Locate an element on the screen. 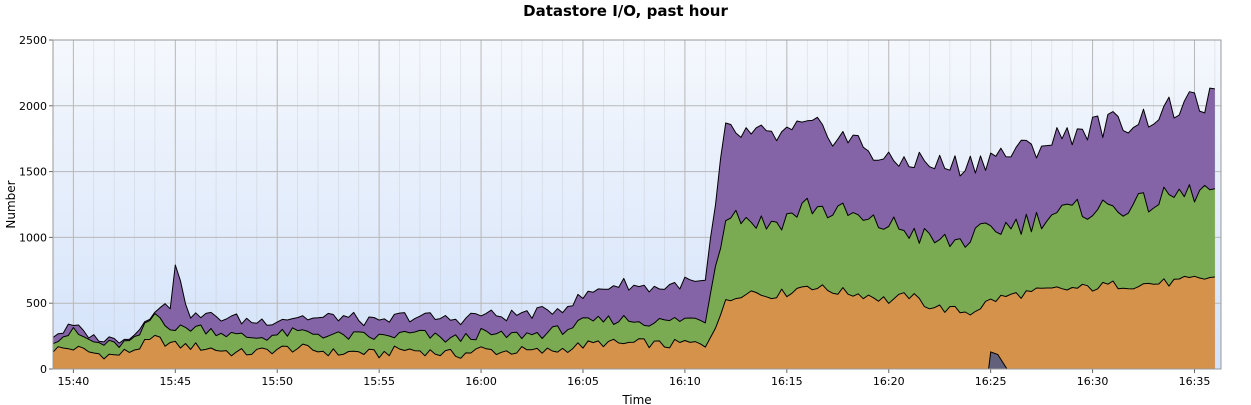 This screenshot has width=1251, height=405. y-tick-label: 1000 is located at coordinates (33, 237).